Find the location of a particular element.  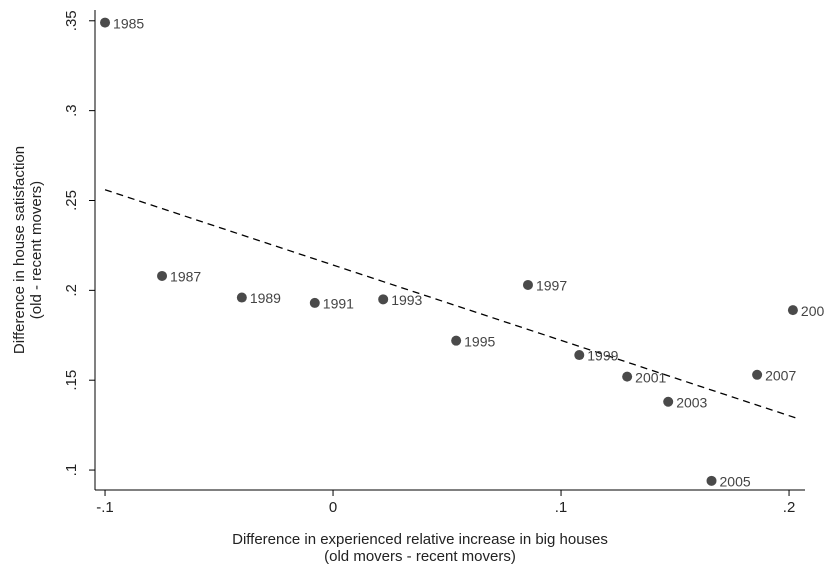

point-label: 1997 is located at coordinates (551, 286).